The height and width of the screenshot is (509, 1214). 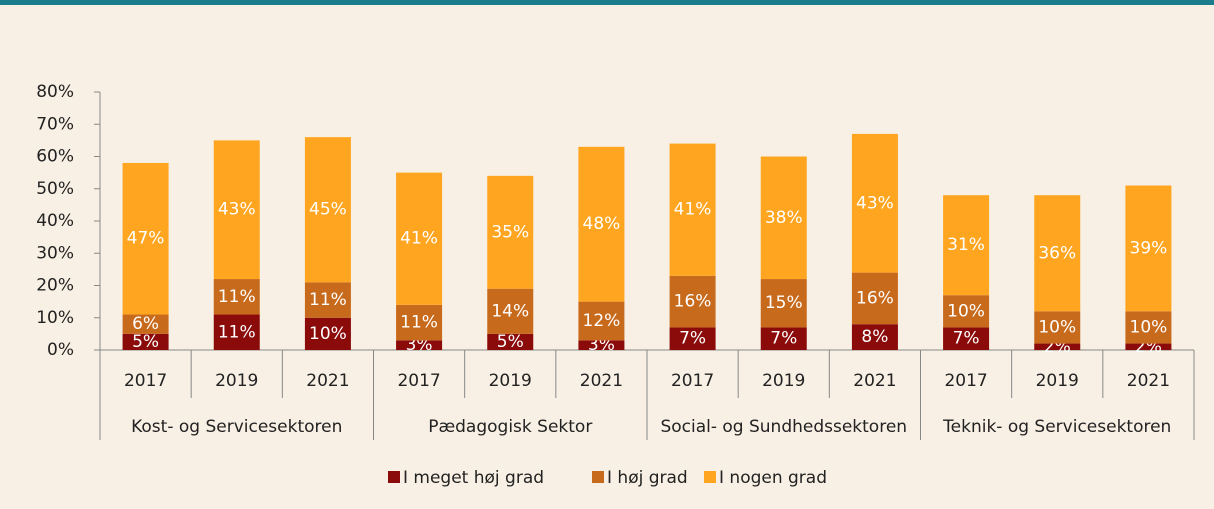 I want to click on data-label: 38%, so click(x=784, y=218).